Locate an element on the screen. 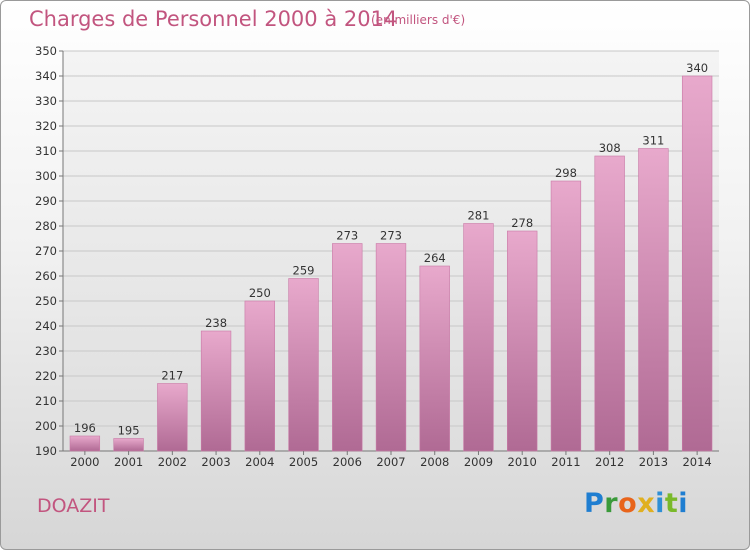 This screenshot has width=750, height=550. y-tick-label: 280 is located at coordinates (46, 226).